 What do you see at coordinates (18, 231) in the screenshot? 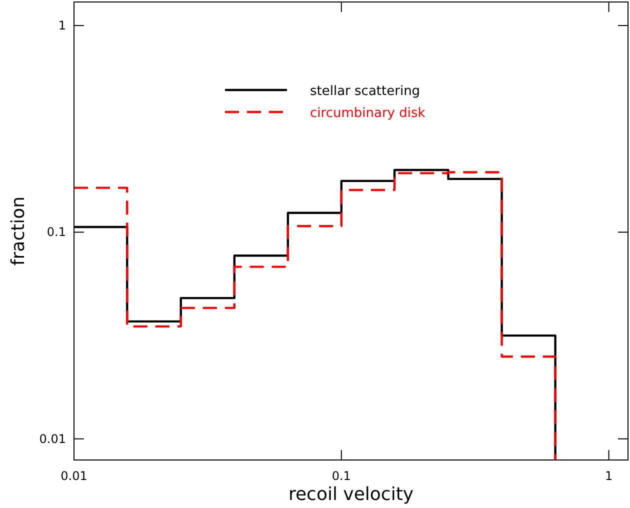
I see `y-axis-title: fraction` at bounding box center [18, 231].